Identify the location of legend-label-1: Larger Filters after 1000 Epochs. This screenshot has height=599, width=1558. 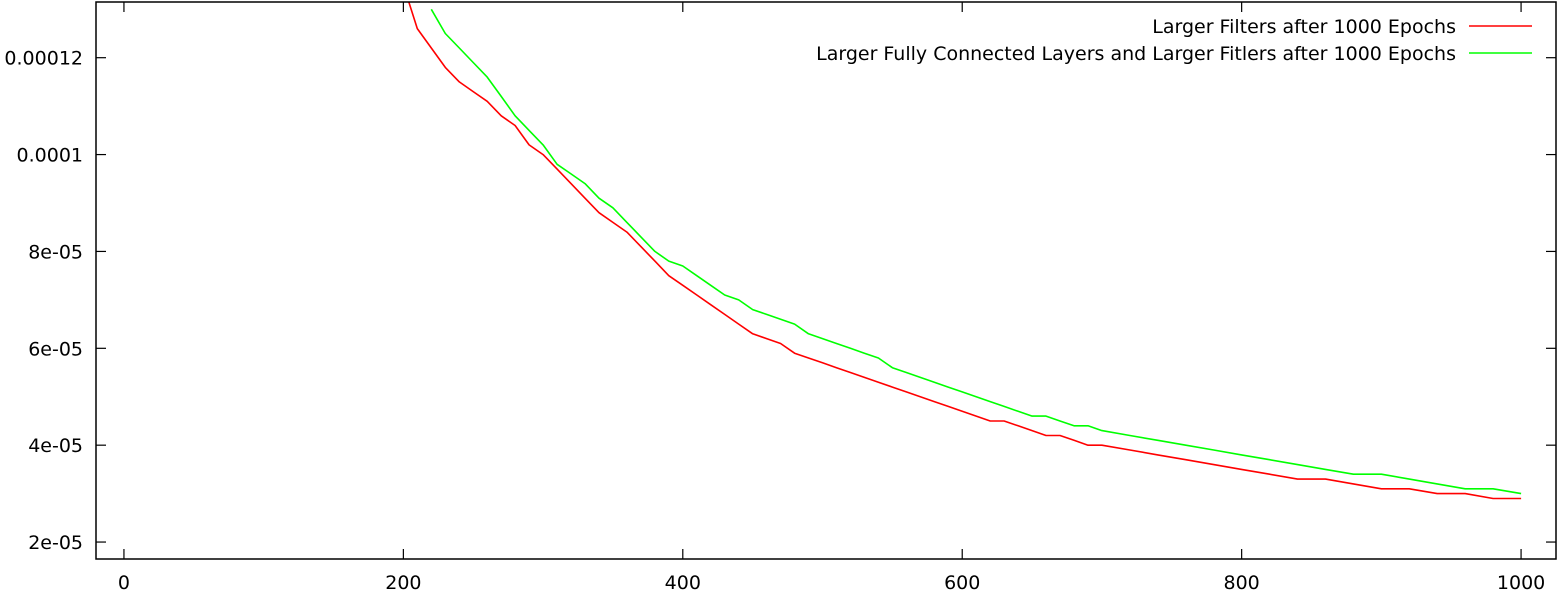
(1304, 27).